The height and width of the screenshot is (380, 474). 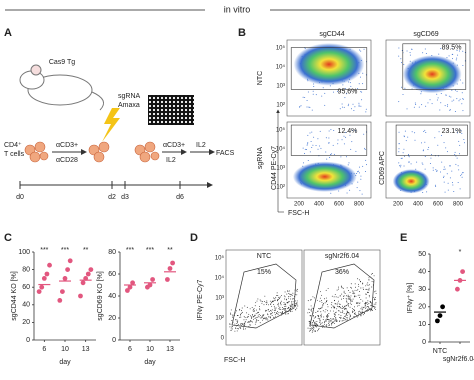 I want to click on label: Amaxa, so click(x=129, y=105).